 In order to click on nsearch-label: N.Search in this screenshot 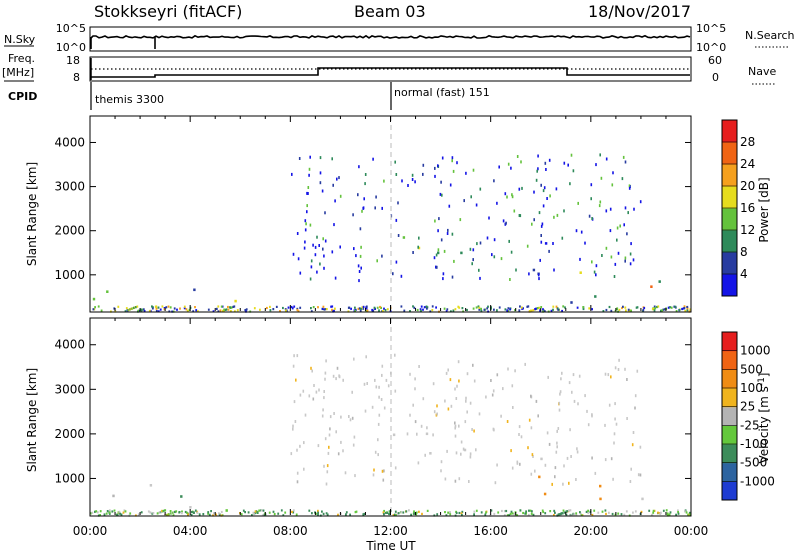, I will do `click(770, 35)`.